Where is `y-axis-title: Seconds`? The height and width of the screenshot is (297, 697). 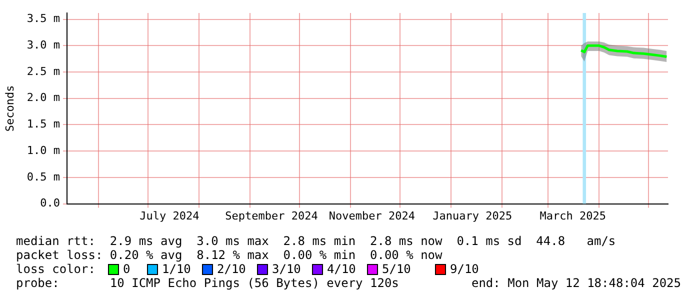
y-axis-title: Seconds is located at coordinates (9, 108).